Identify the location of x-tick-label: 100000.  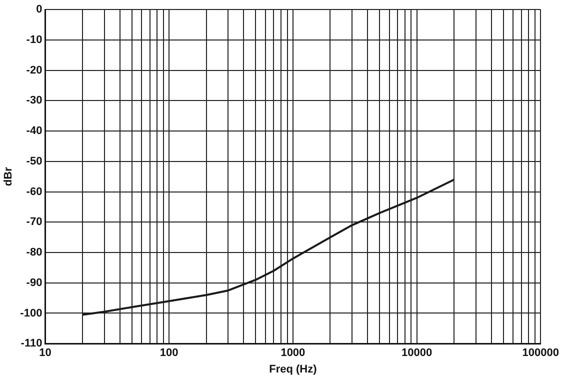
(541, 353).